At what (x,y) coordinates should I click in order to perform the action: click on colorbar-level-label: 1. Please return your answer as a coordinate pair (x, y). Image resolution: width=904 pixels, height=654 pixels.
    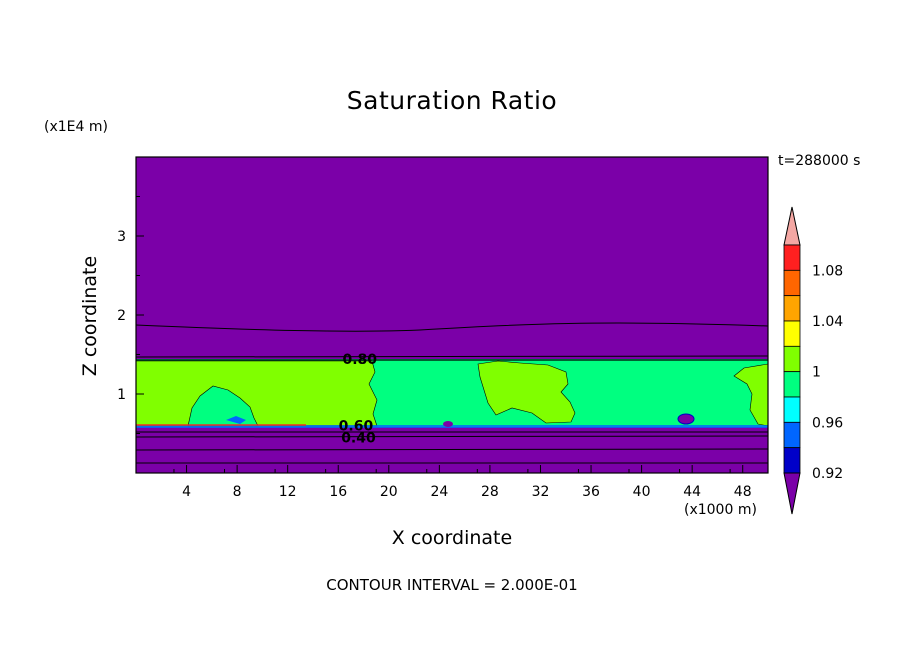
    Looking at the image, I should click on (816, 373).